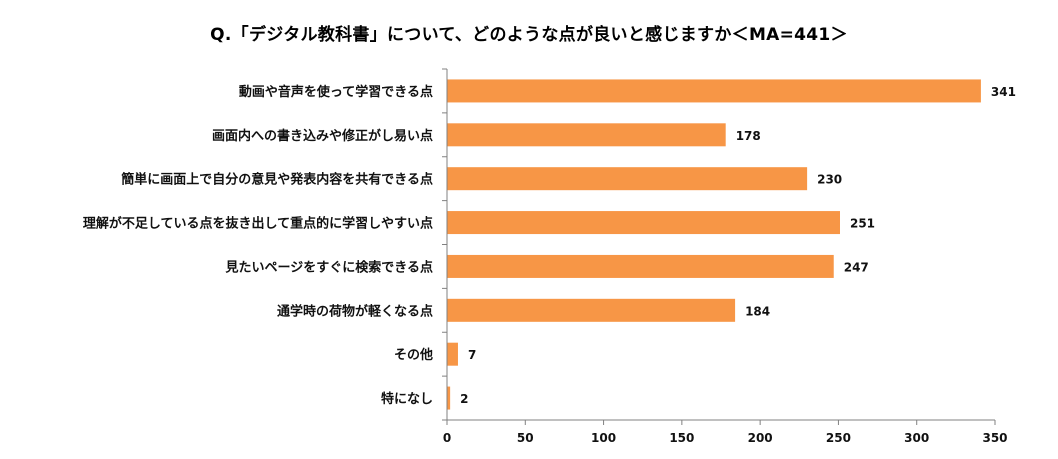 This screenshot has width=1058, height=459. What do you see at coordinates (748, 136) in the screenshot?
I see `value-label: 178` at bounding box center [748, 136].